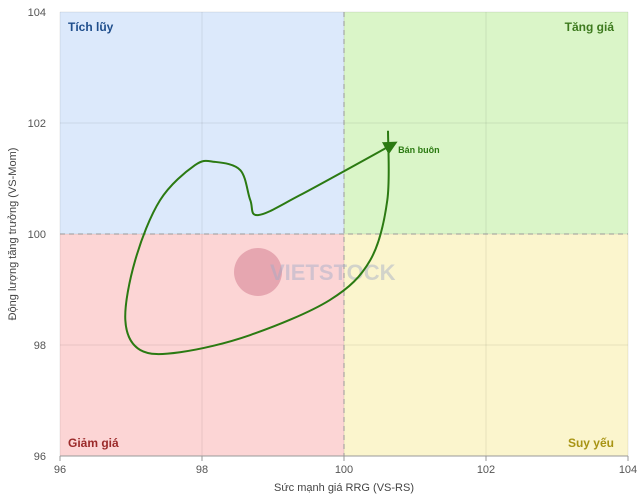  What do you see at coordinates (590, 27) in the screenshot?
I see `quadrant-label: Tăng giá` at bounding box center [590, 27].